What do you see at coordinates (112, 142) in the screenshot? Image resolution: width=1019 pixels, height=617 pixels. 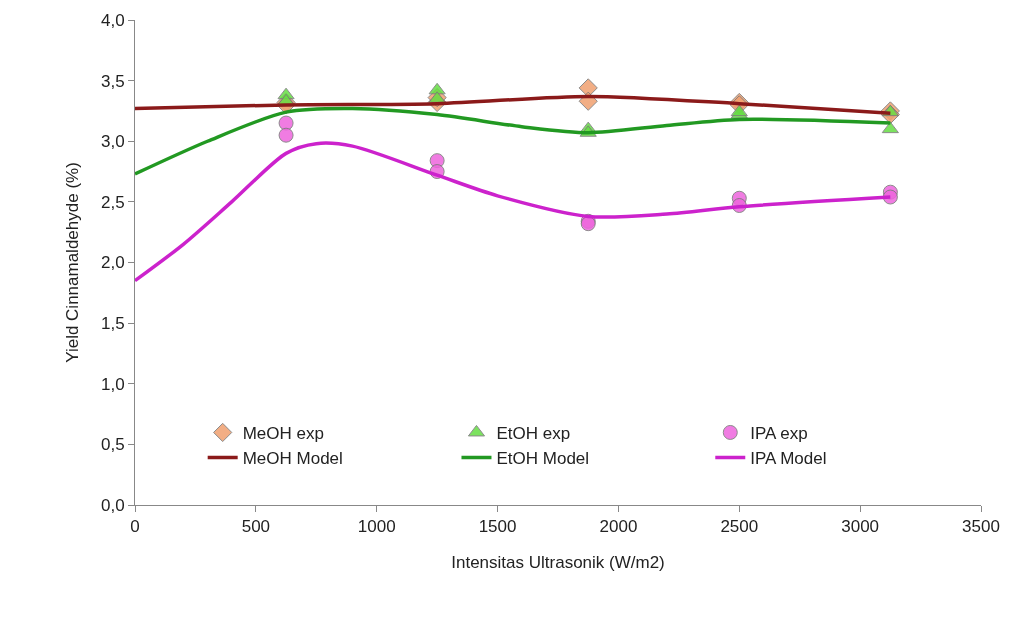 I see `y-tick-label: 3,0` at bounding box center [112, 142].